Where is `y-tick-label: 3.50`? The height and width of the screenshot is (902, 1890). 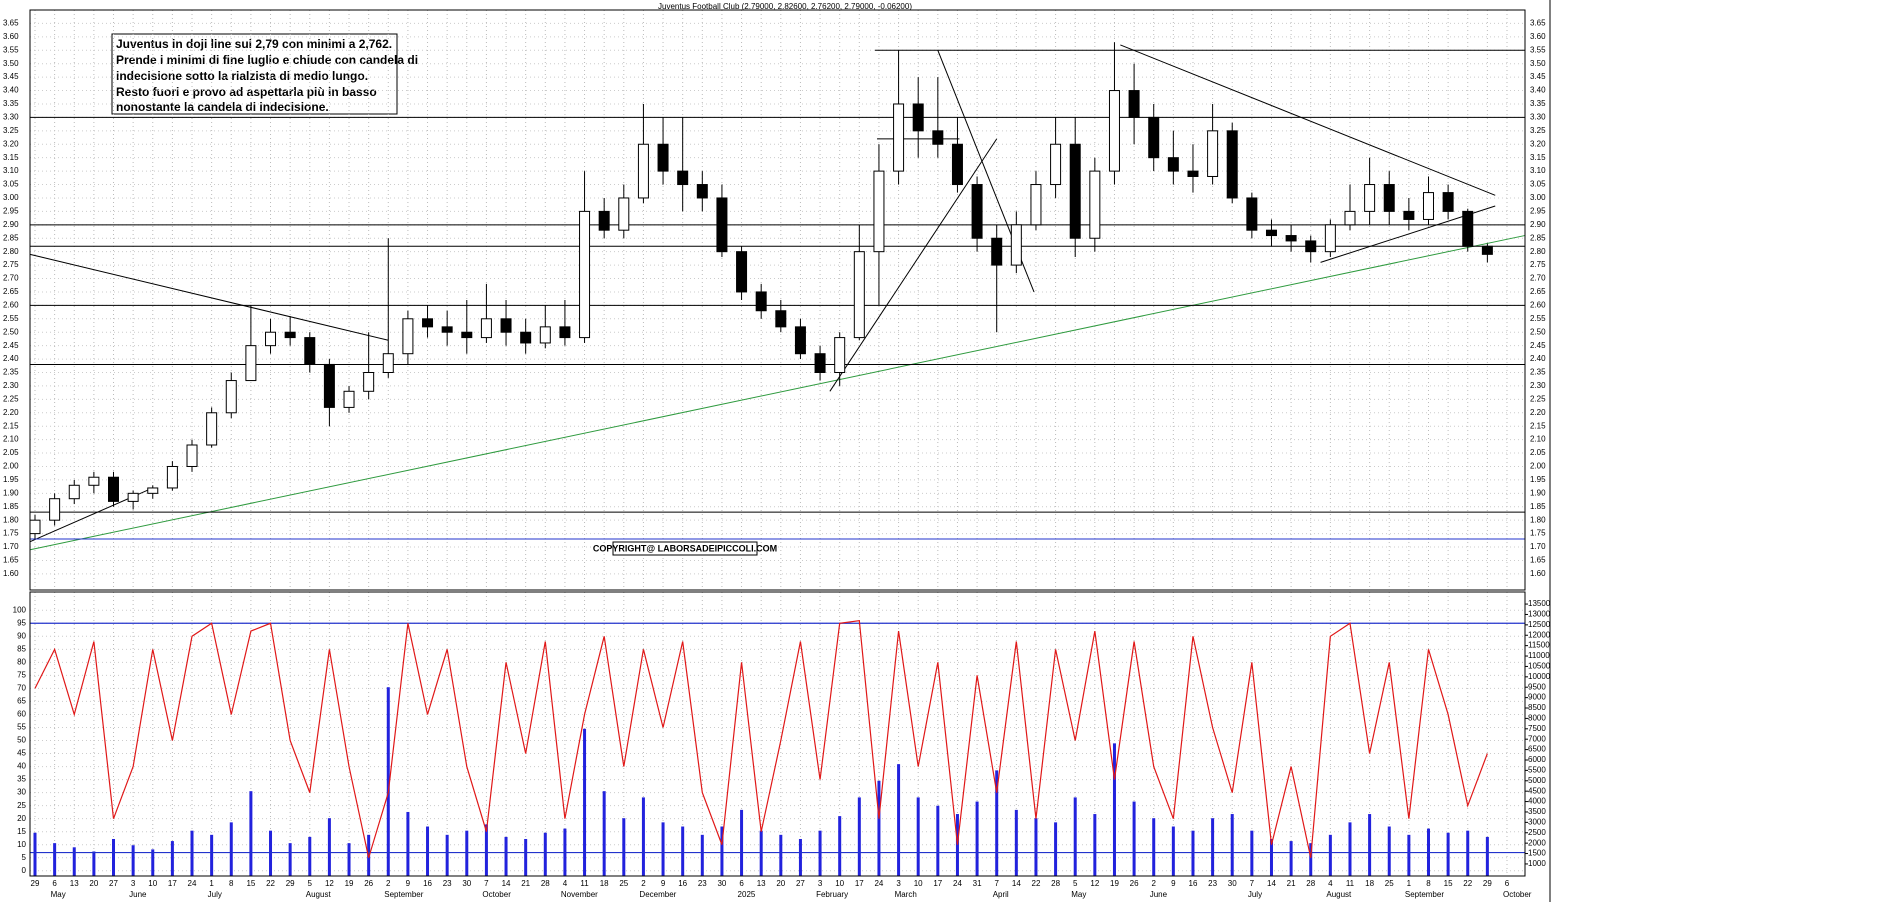
y-tick-label: 3.50 is located at coordinates (11, 63).